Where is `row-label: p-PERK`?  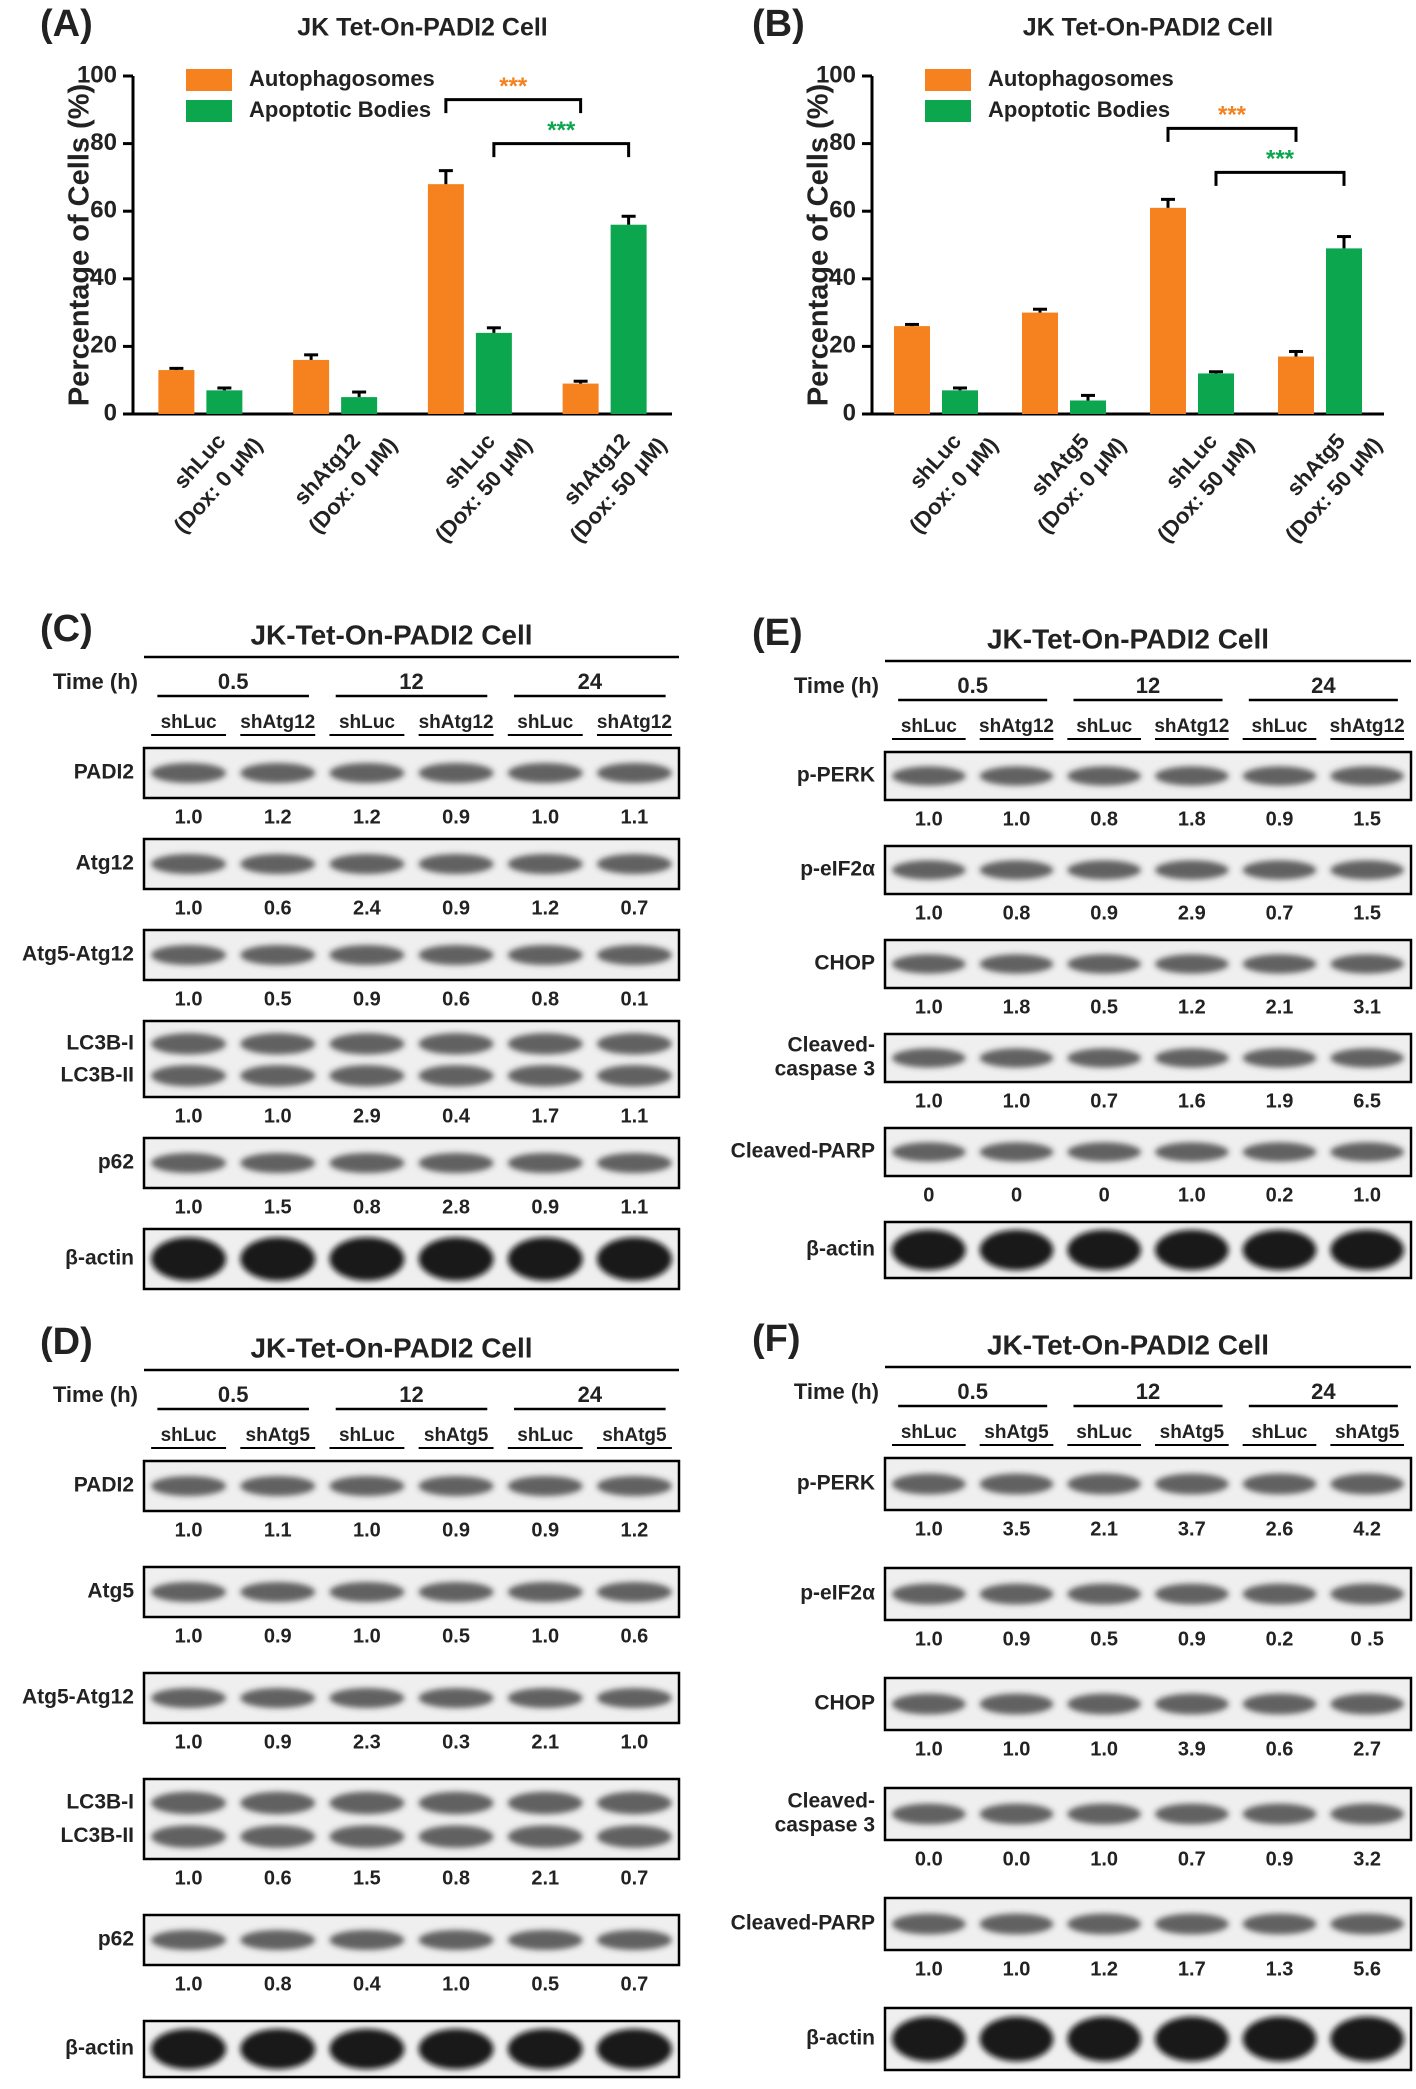
row-label: p-PERK is located at coordinates (836, 1483).